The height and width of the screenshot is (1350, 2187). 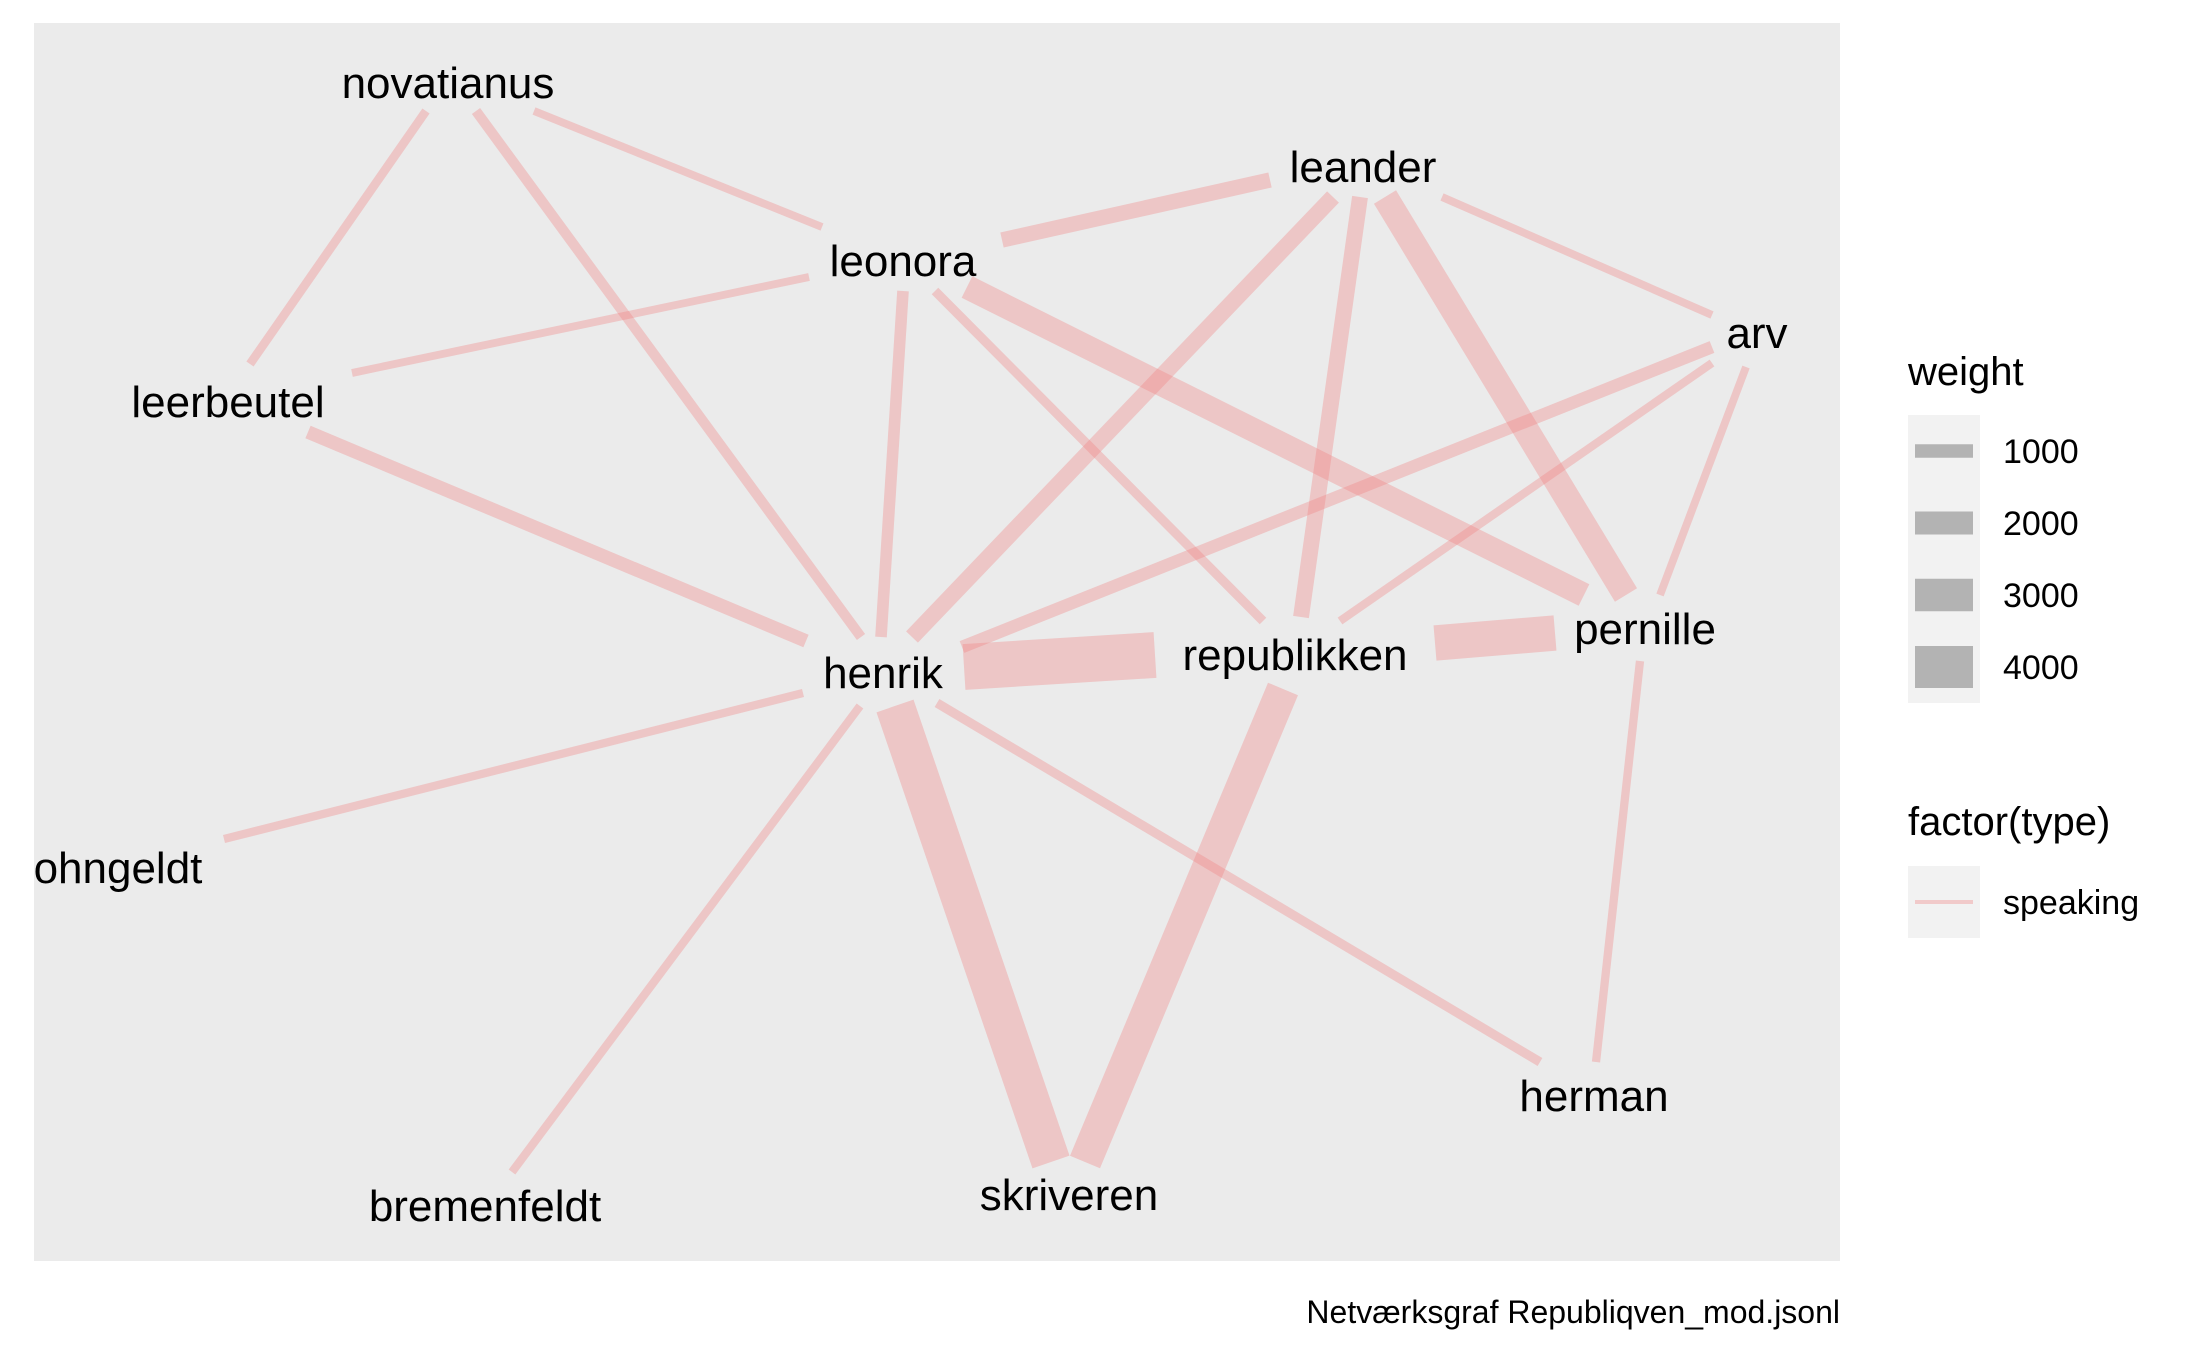 What do you see at coordinates (892, 464) in the screenshot?
I see `edge-leonora-henrik` at bounding box center [892, 464].